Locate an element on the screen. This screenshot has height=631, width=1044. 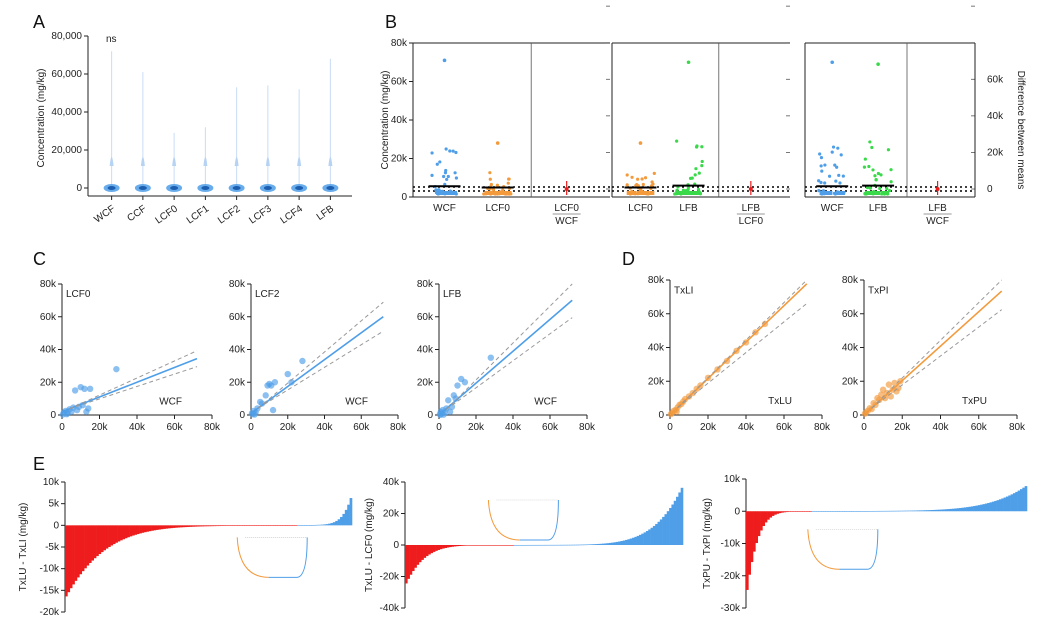
subplot-label: LCF0 is located at coordinates (78, 294).